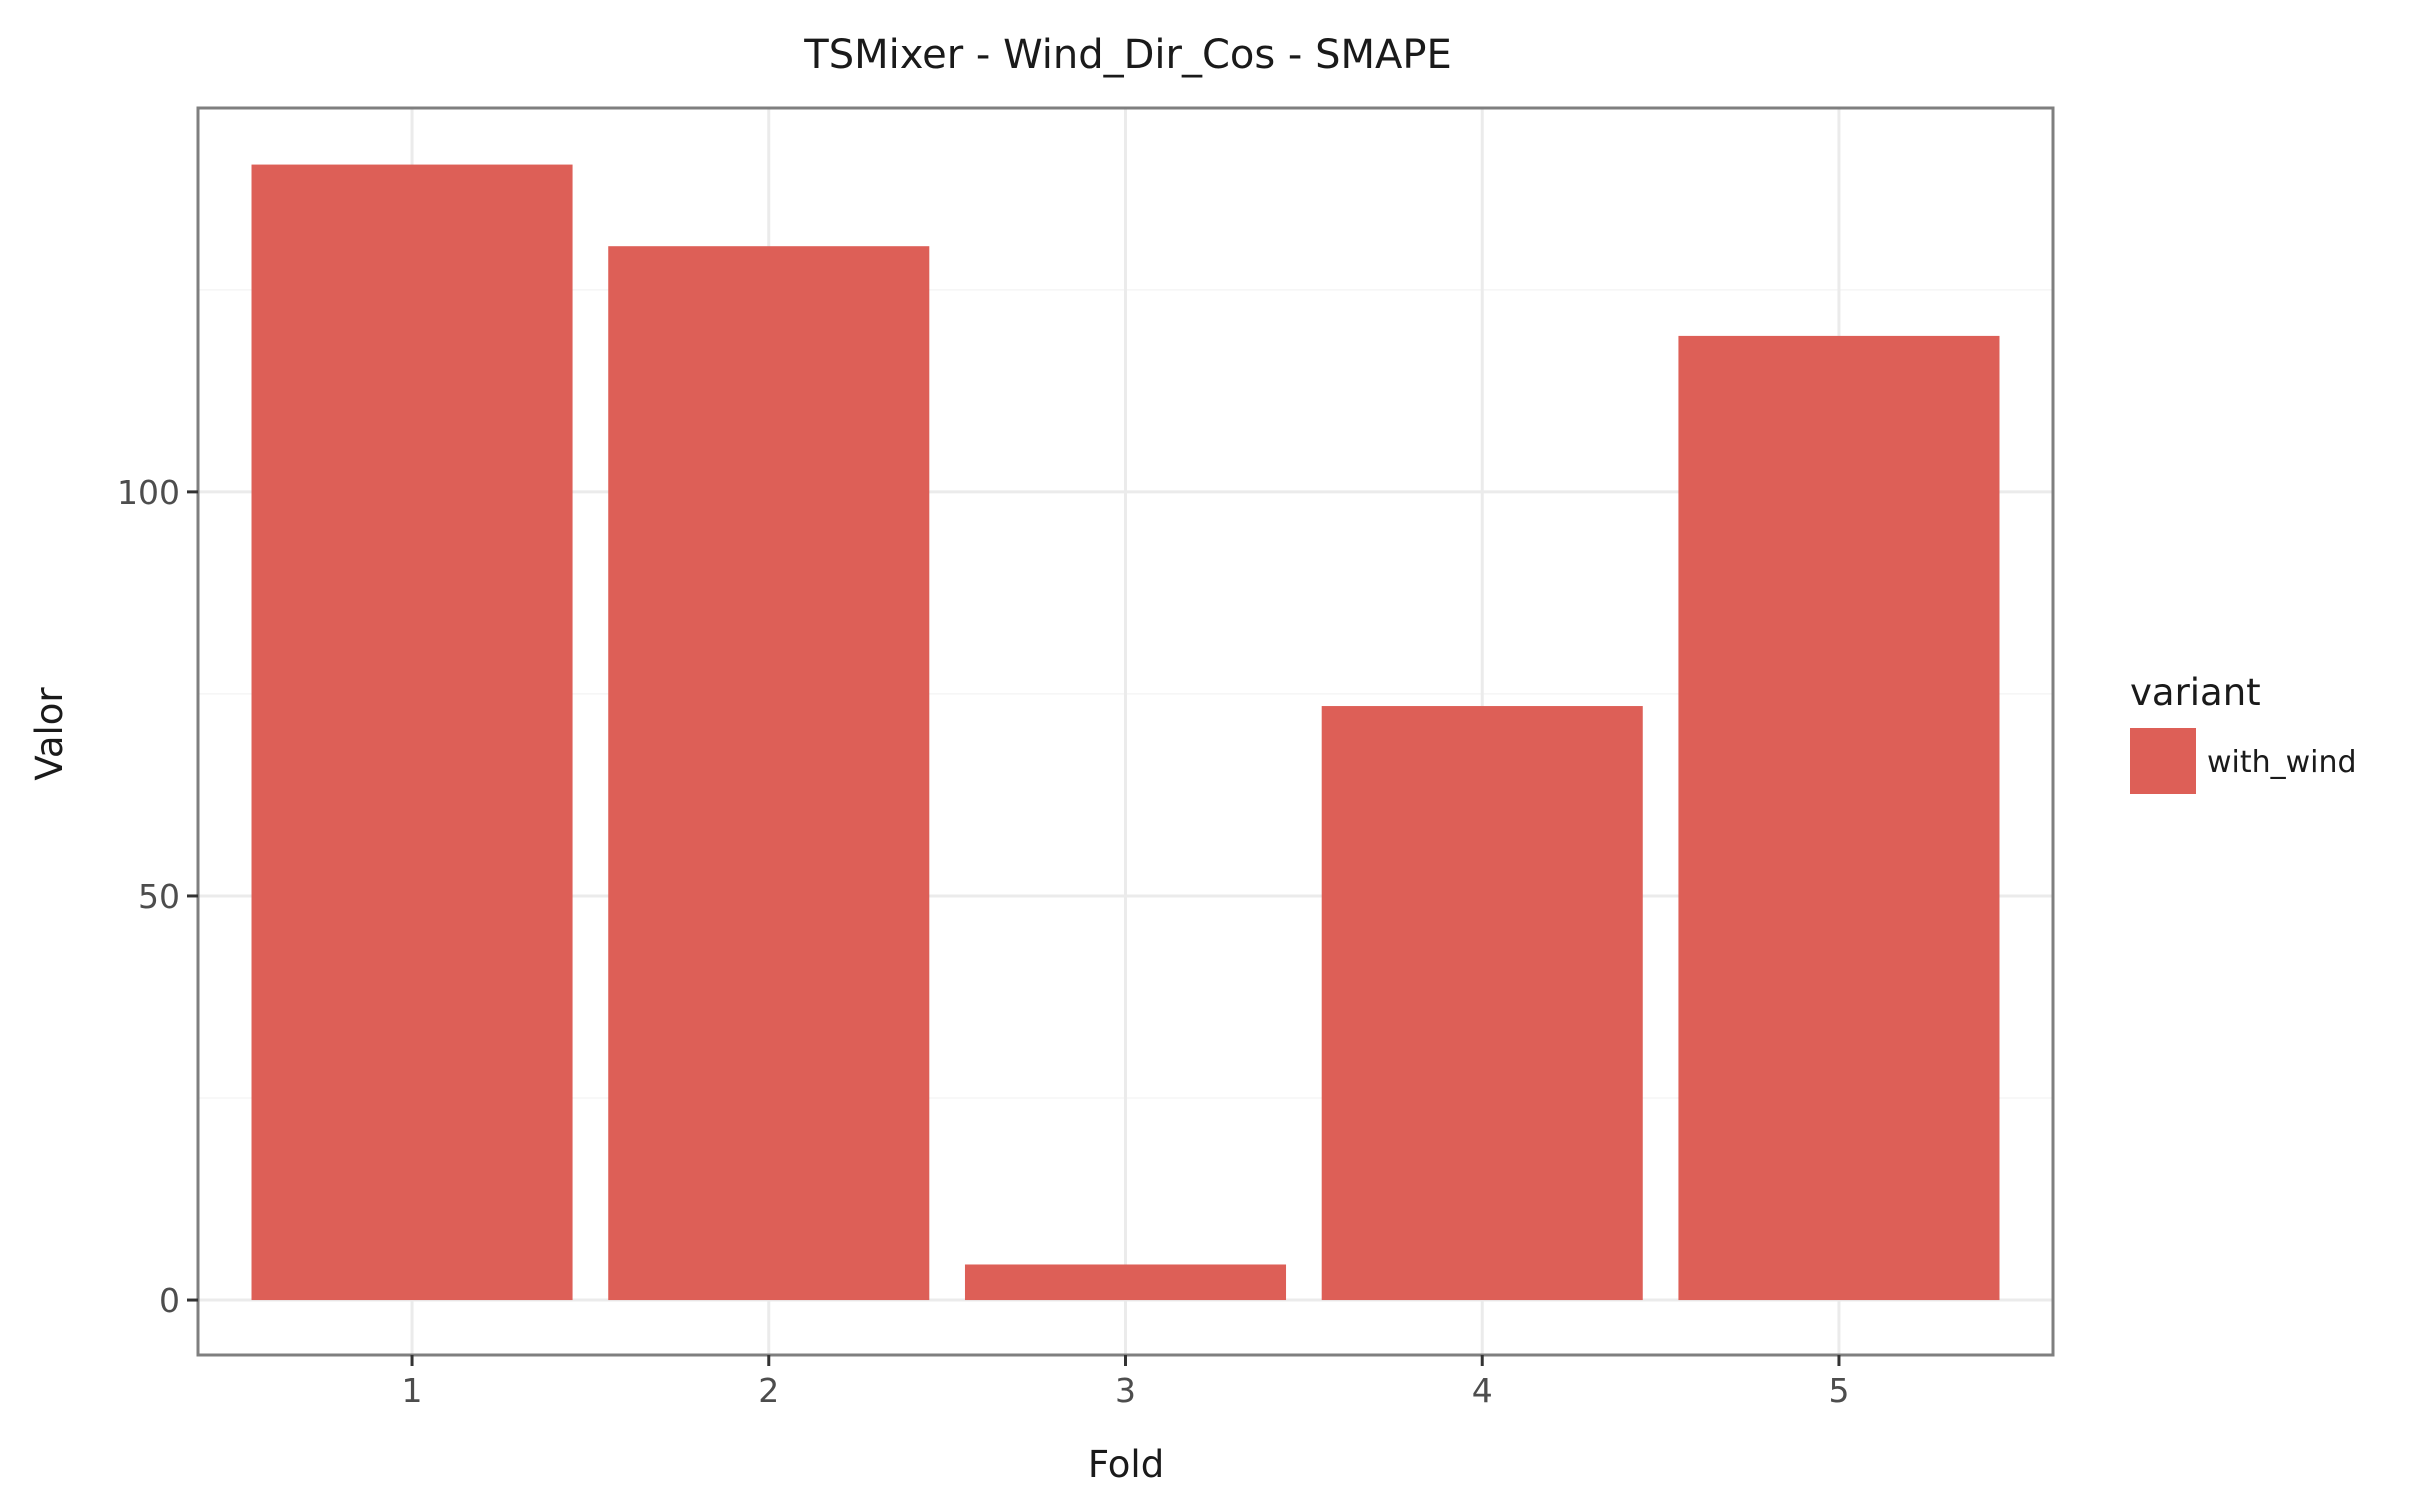  Describe the element at coordinates (2243, 732) in the screenshot. I see `legend: variant with_wind` at that location.